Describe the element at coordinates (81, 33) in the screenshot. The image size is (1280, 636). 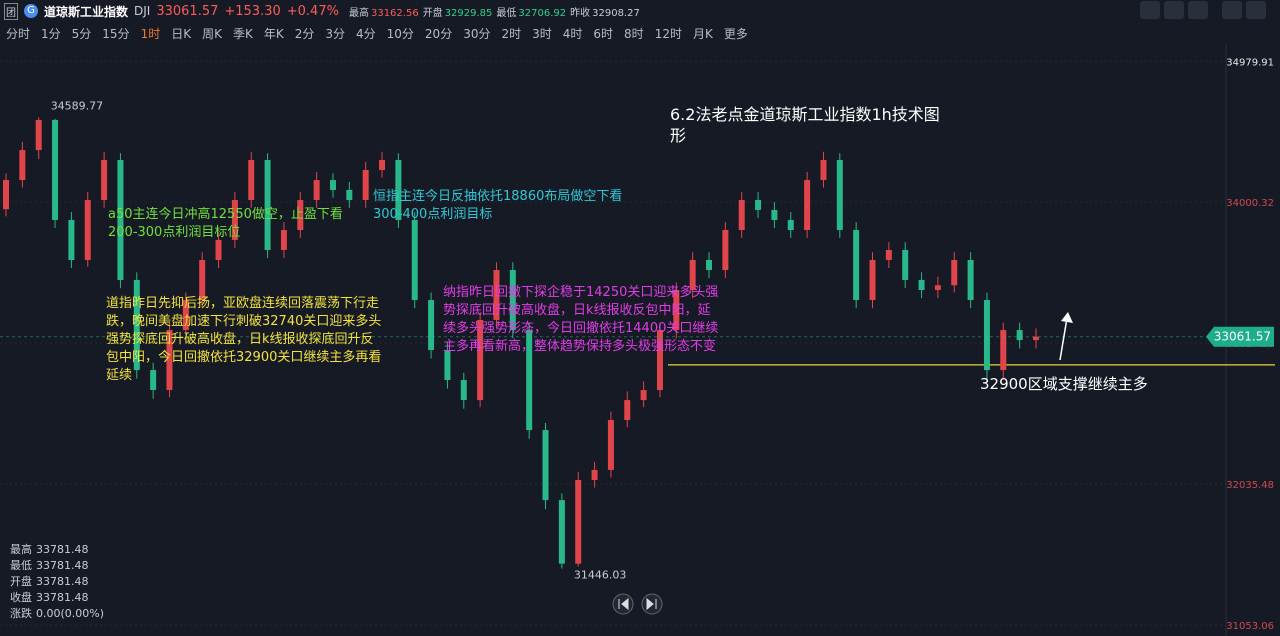
I see `timeframe: 5分` at that location.